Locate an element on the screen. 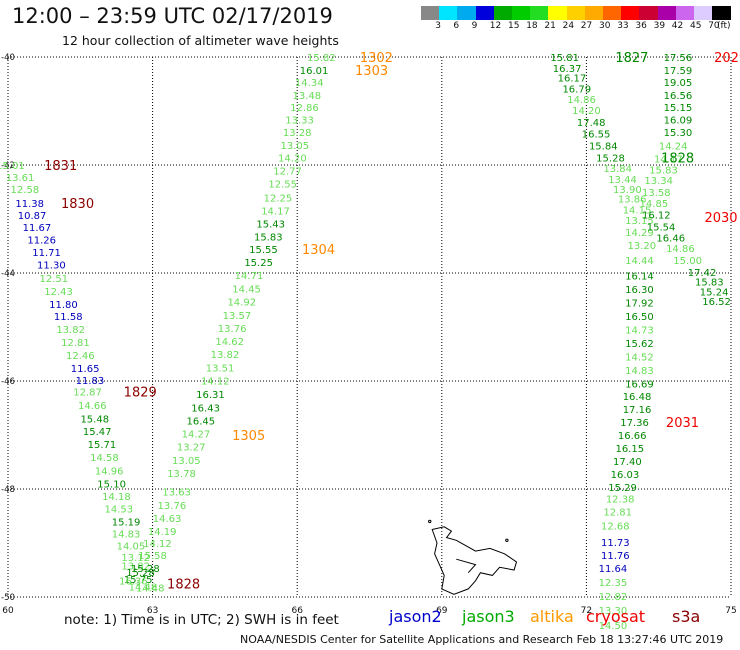 The width and height of the screenshot is (740, 650). wave-height-value: 14.85 is located at coordinates (654, 204).